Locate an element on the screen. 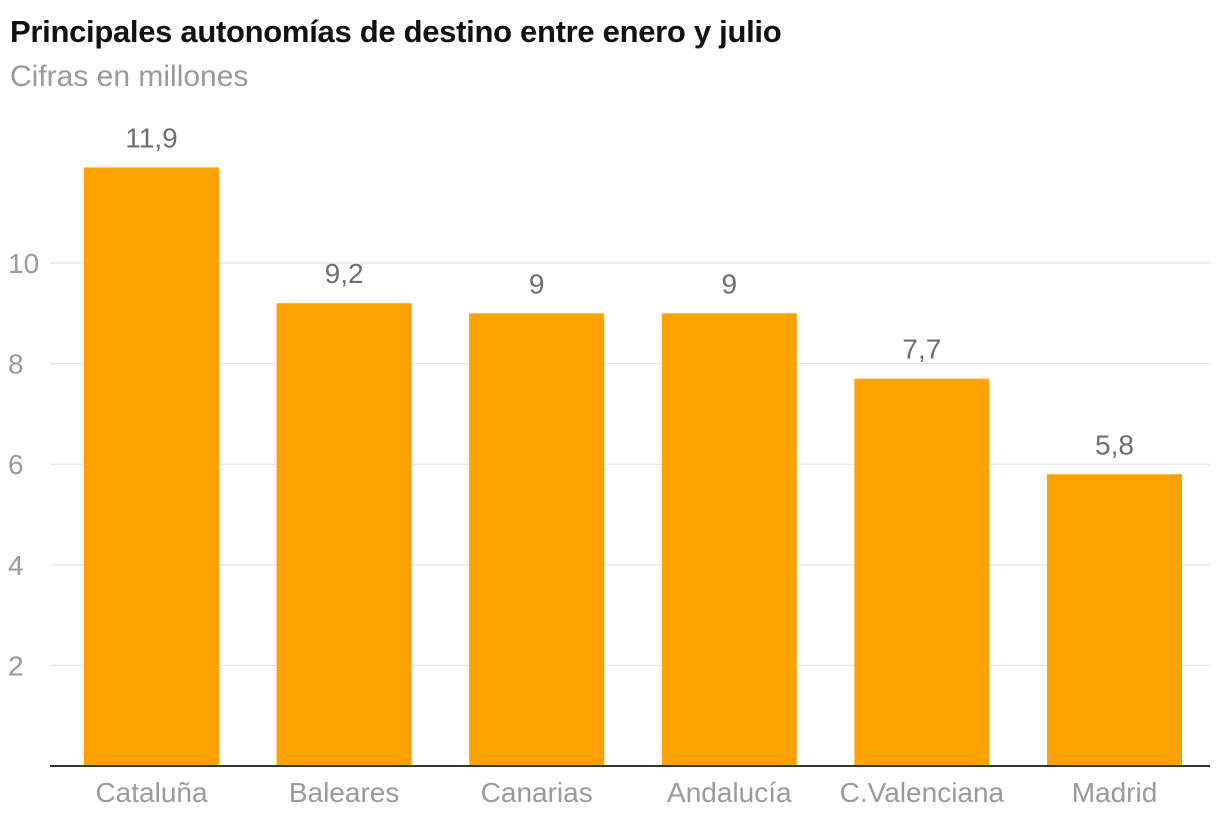 The width and height of the screenshot is (1220, 832). x-tick-label: Baleares is located at coordinates (344, 792).